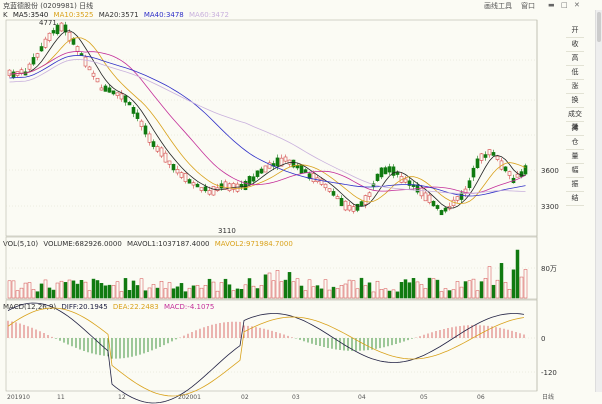  What do you see at coordinates (577, 5) in the screenshot?
I see `close-icon: ✕` at bounding box center [577, 5].